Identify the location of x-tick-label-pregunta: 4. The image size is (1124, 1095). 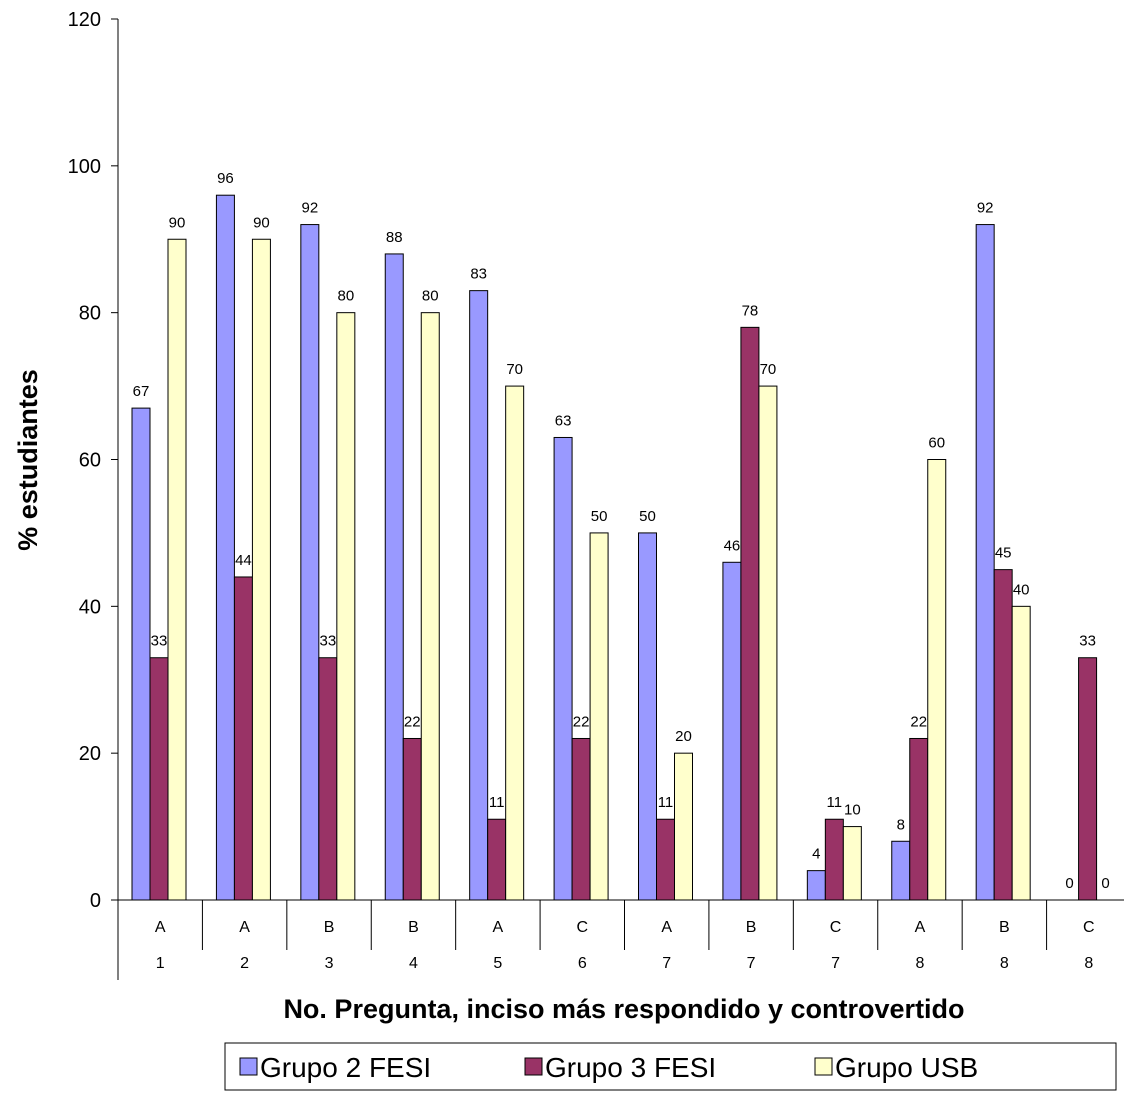
(413, 963).